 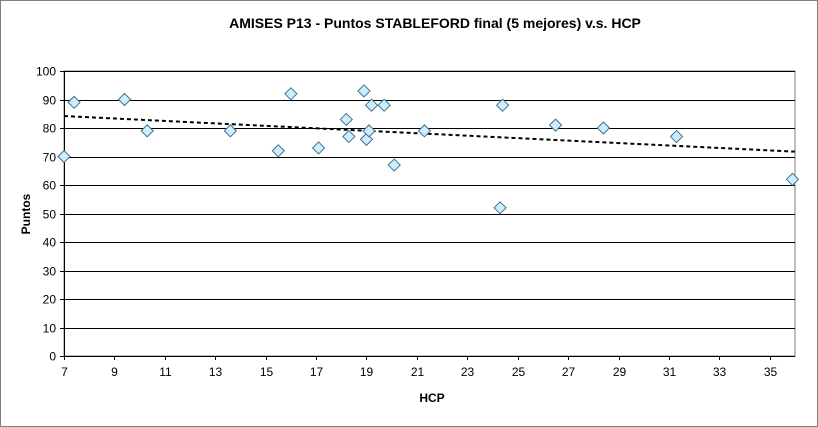 I want to click on x-tick-label: 35, so click(x=771, y=372).